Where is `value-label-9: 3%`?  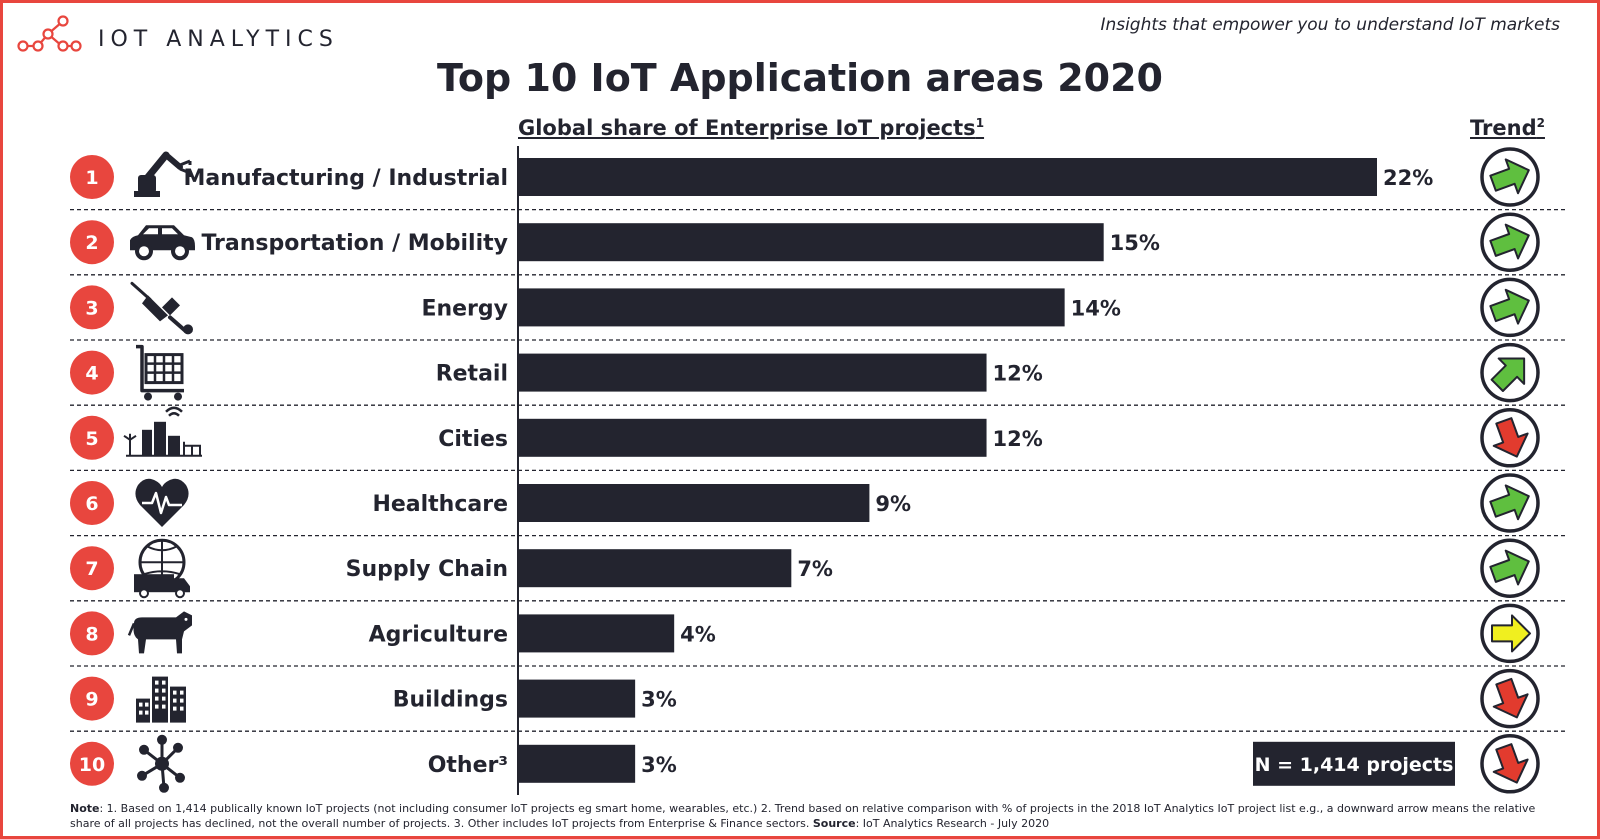
value-label-9: 3% is located at coordinates (659, 700).